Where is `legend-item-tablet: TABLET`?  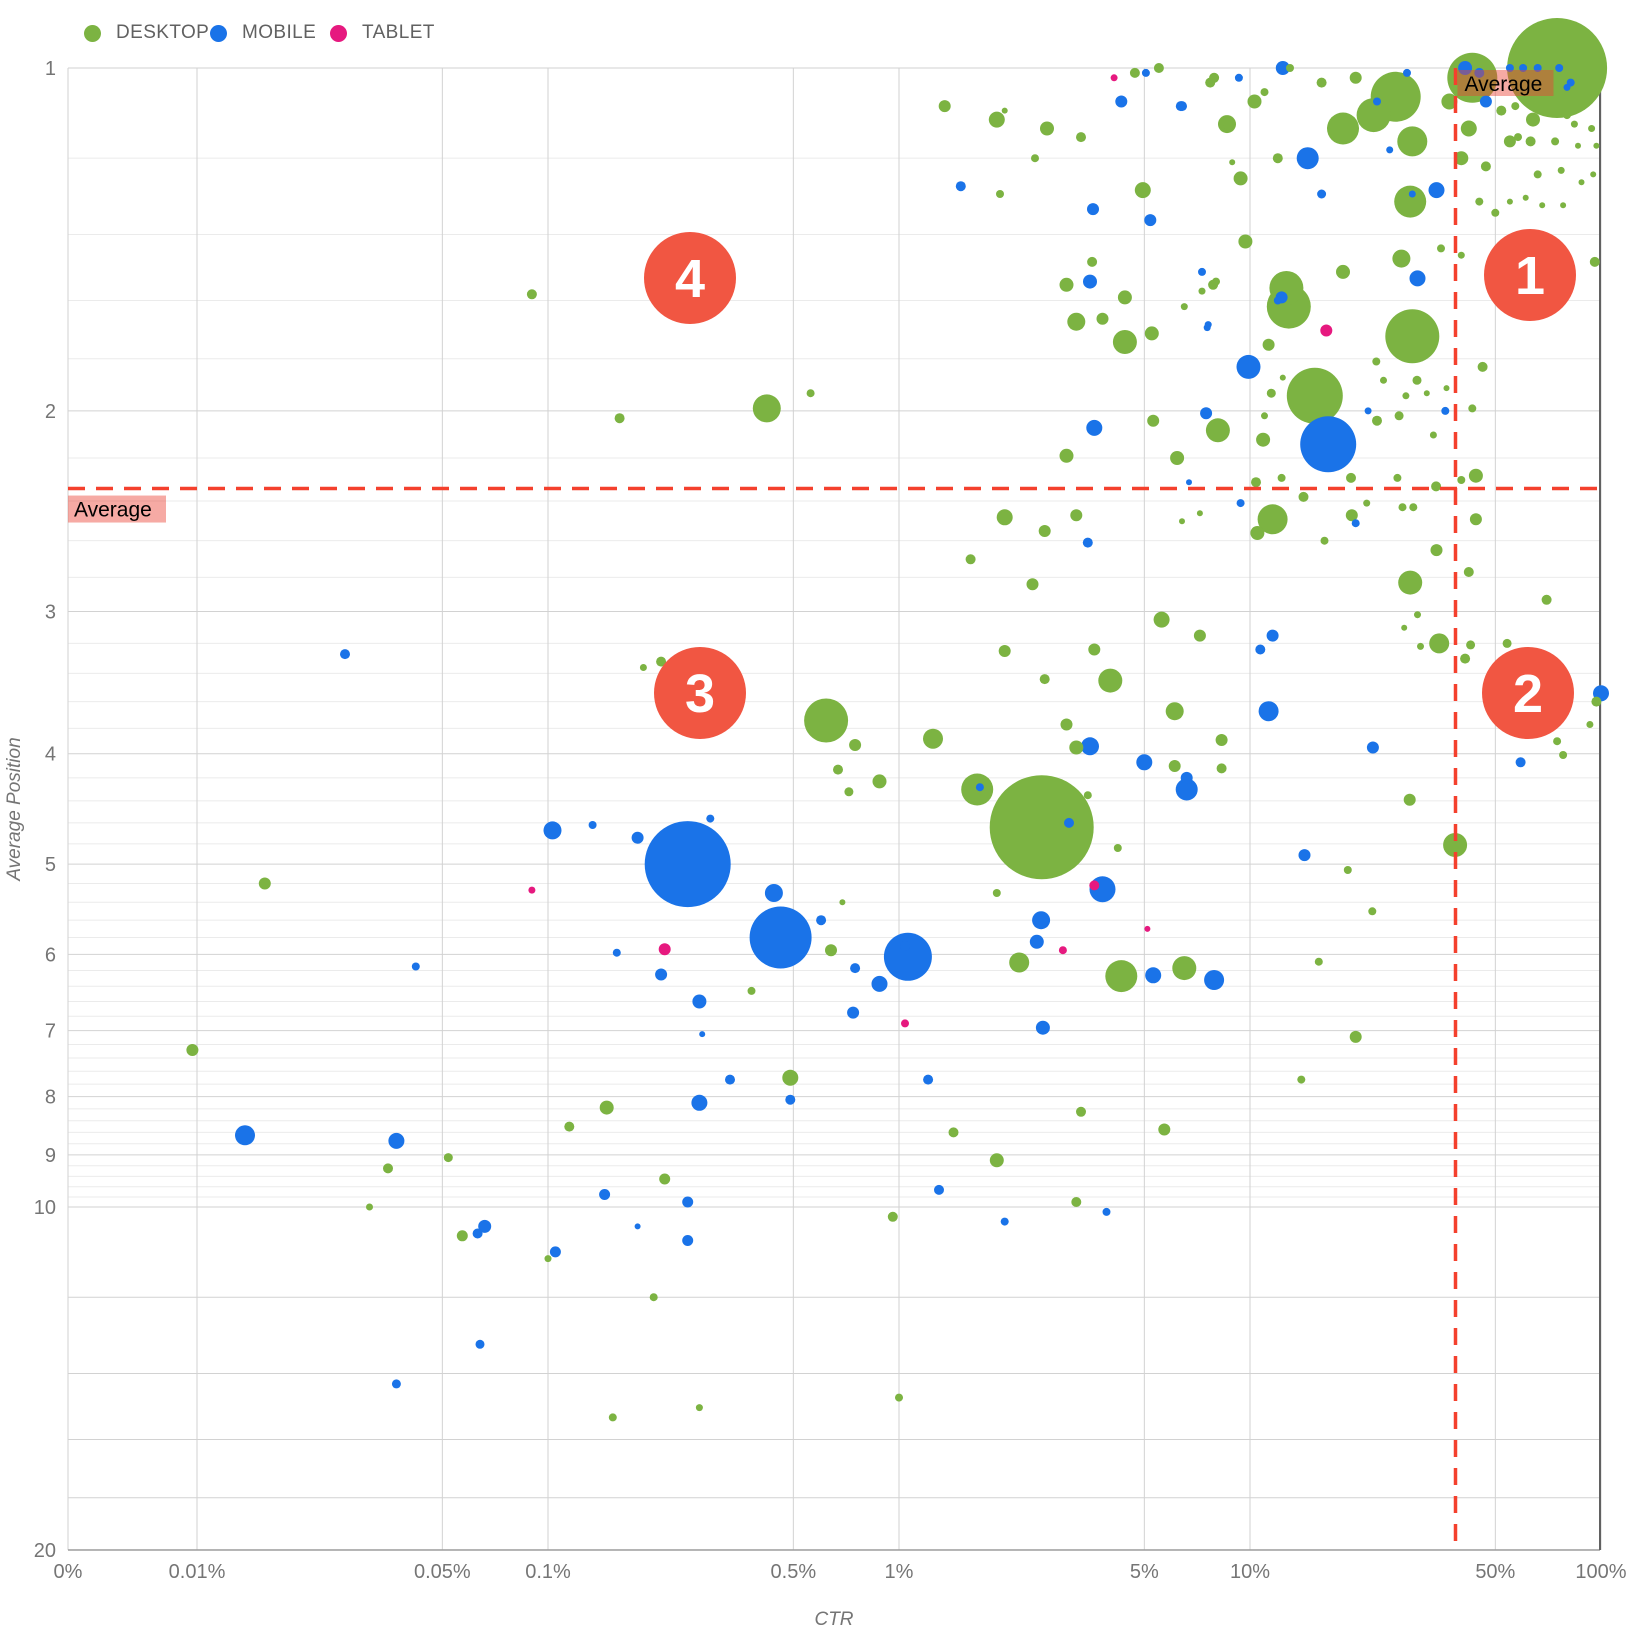 legend-item-tablet: TABLET is located at coordinates (382, 33).